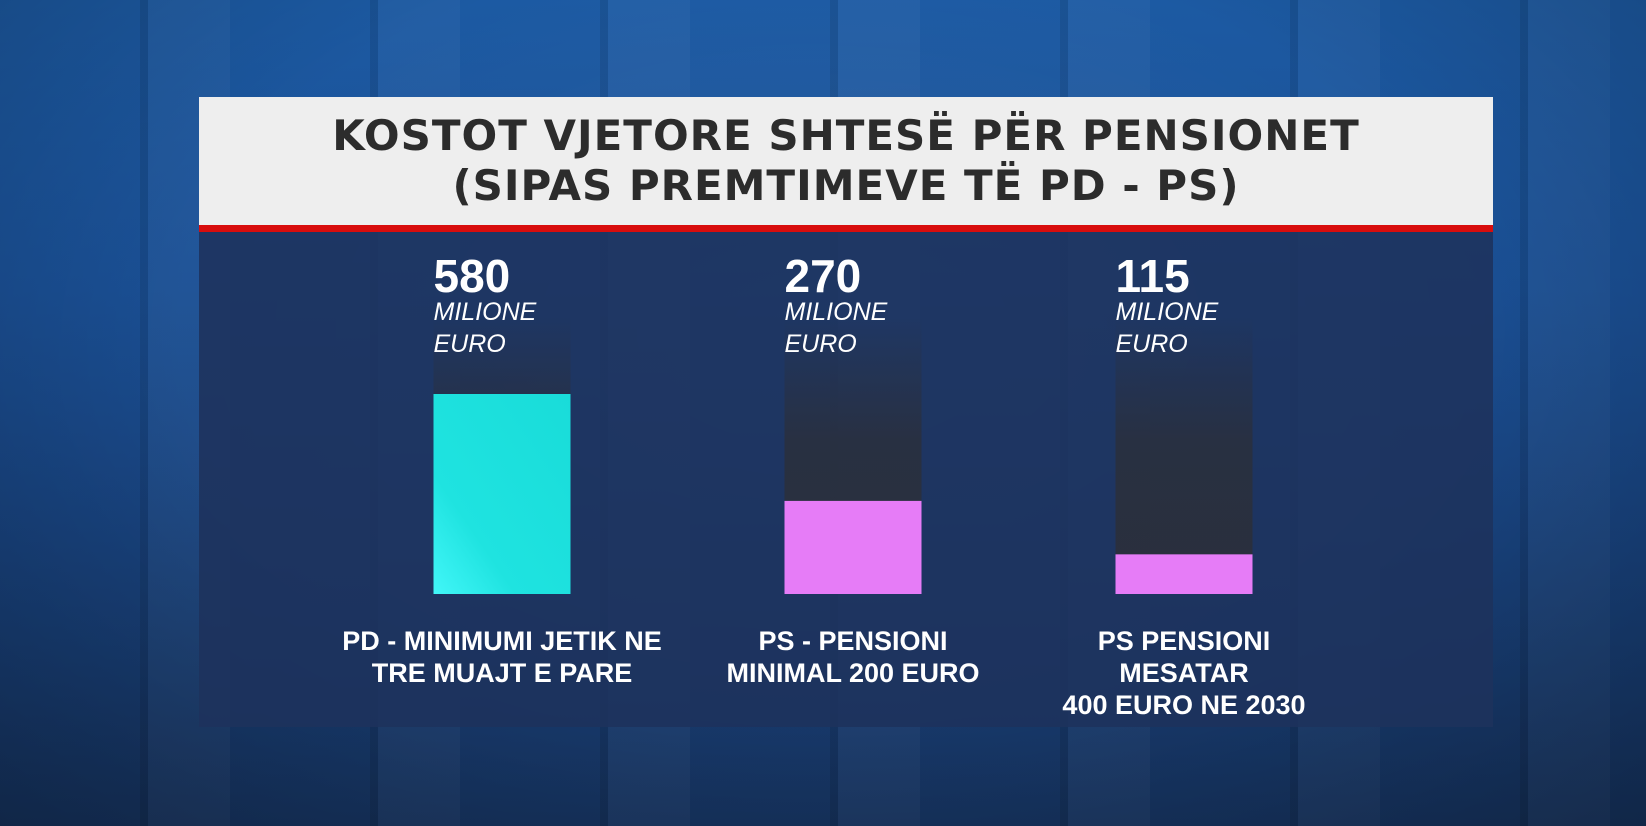 The height and width of the screenshot is (826, 1646). Describe the element at coordinates (823, 276) in the screenshot. I see `bar-value-label: 270` at that location.